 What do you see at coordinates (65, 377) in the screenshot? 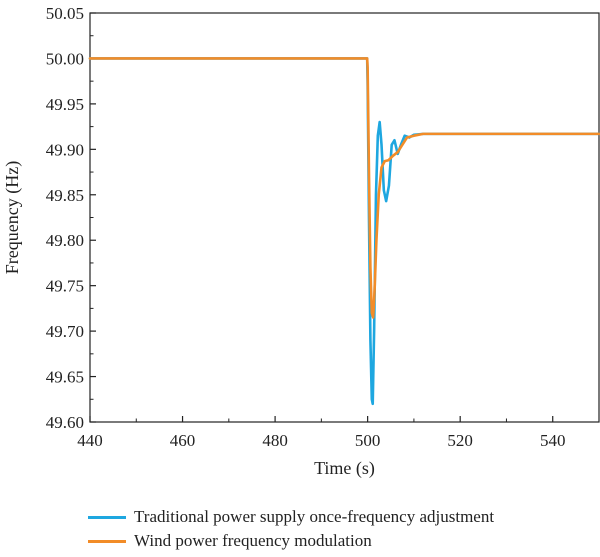
I see `y-tick-label: 49.65` at bounding box center [65, 377].